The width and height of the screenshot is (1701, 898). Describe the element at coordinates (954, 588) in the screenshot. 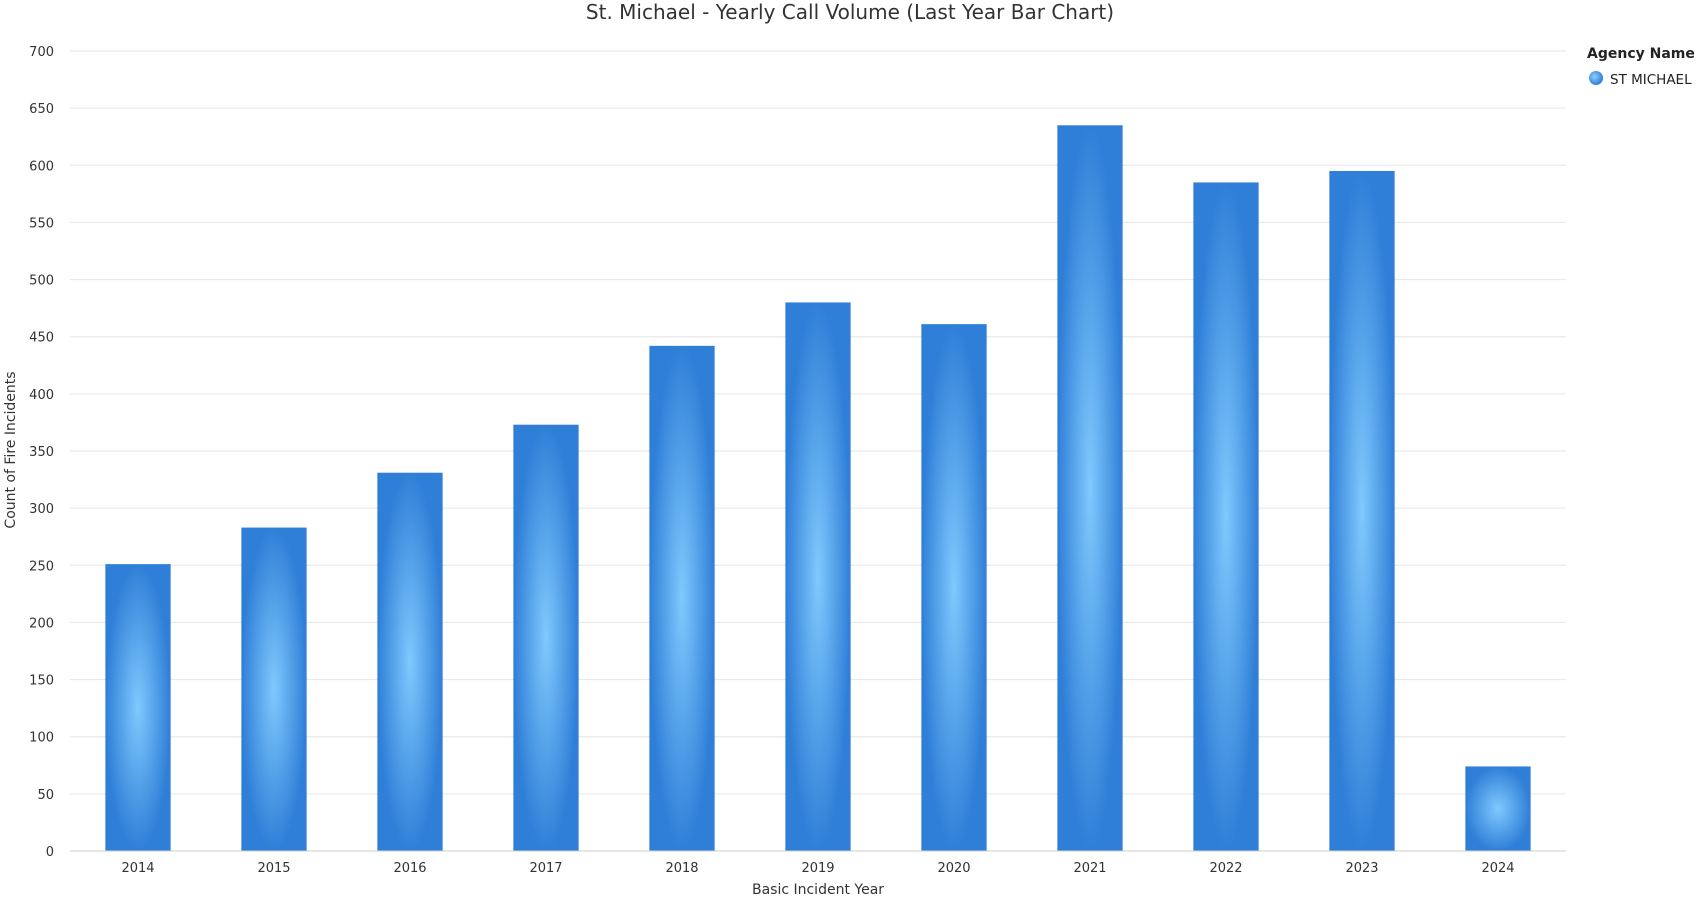

I see `bar-2020` at that location.